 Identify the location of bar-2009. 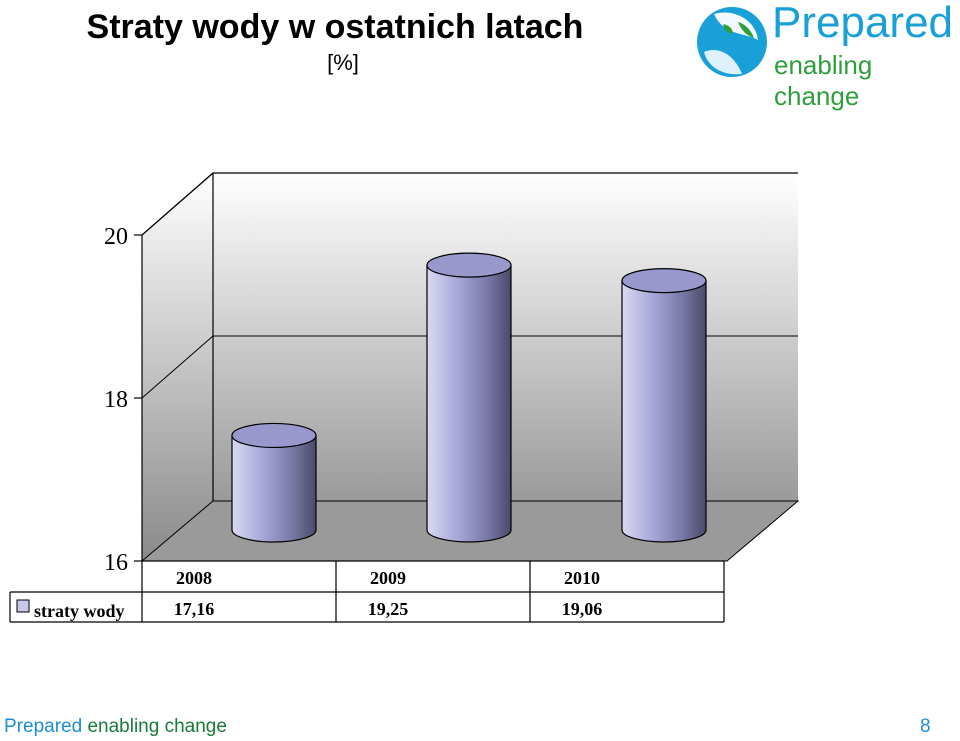
(469, 397).